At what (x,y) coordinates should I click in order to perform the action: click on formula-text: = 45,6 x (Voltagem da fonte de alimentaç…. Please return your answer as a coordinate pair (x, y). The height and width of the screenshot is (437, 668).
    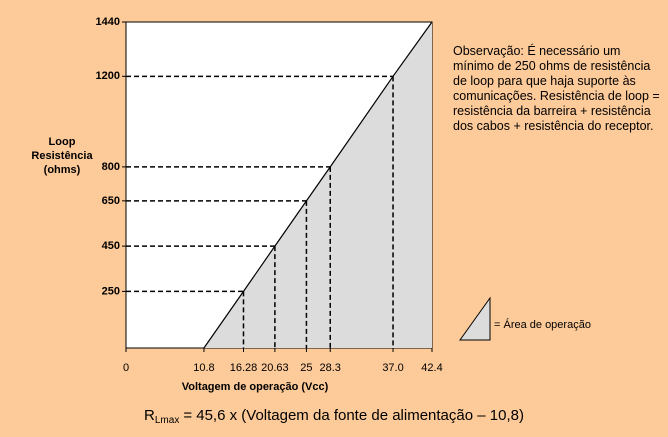
    Looking at the image, I should click on (353, 415).